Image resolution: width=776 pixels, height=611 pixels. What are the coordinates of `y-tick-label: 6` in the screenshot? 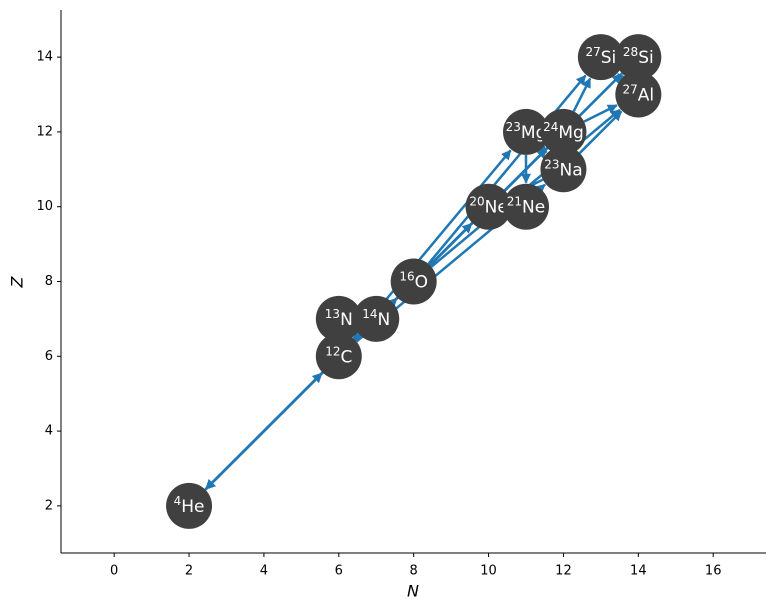 It's located at (49, 356).